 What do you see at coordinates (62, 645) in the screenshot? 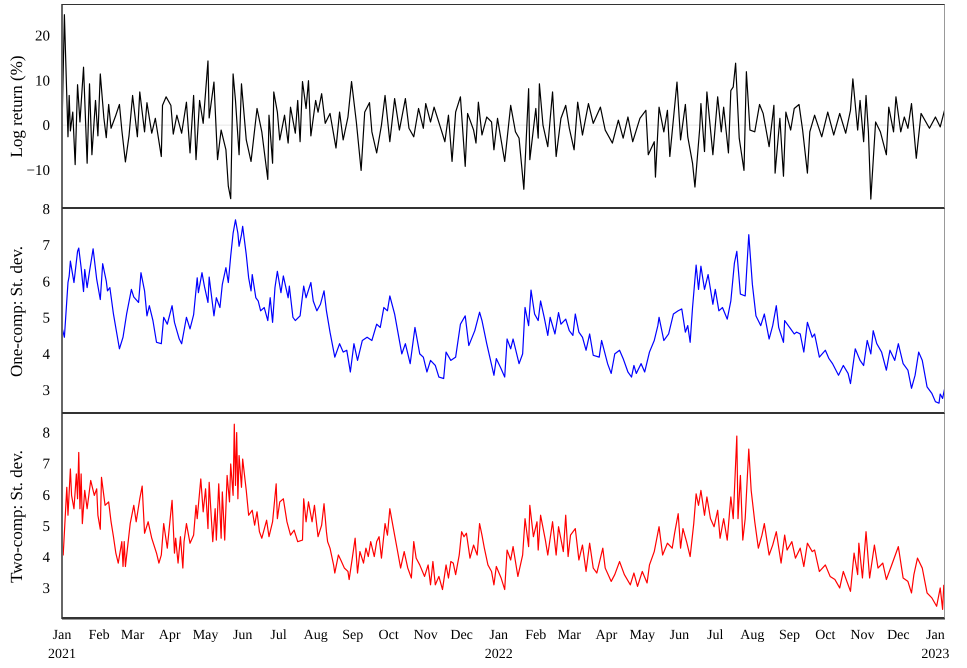
I see `x-tick-label: Jan 2021` at bounding box center [62, 645].